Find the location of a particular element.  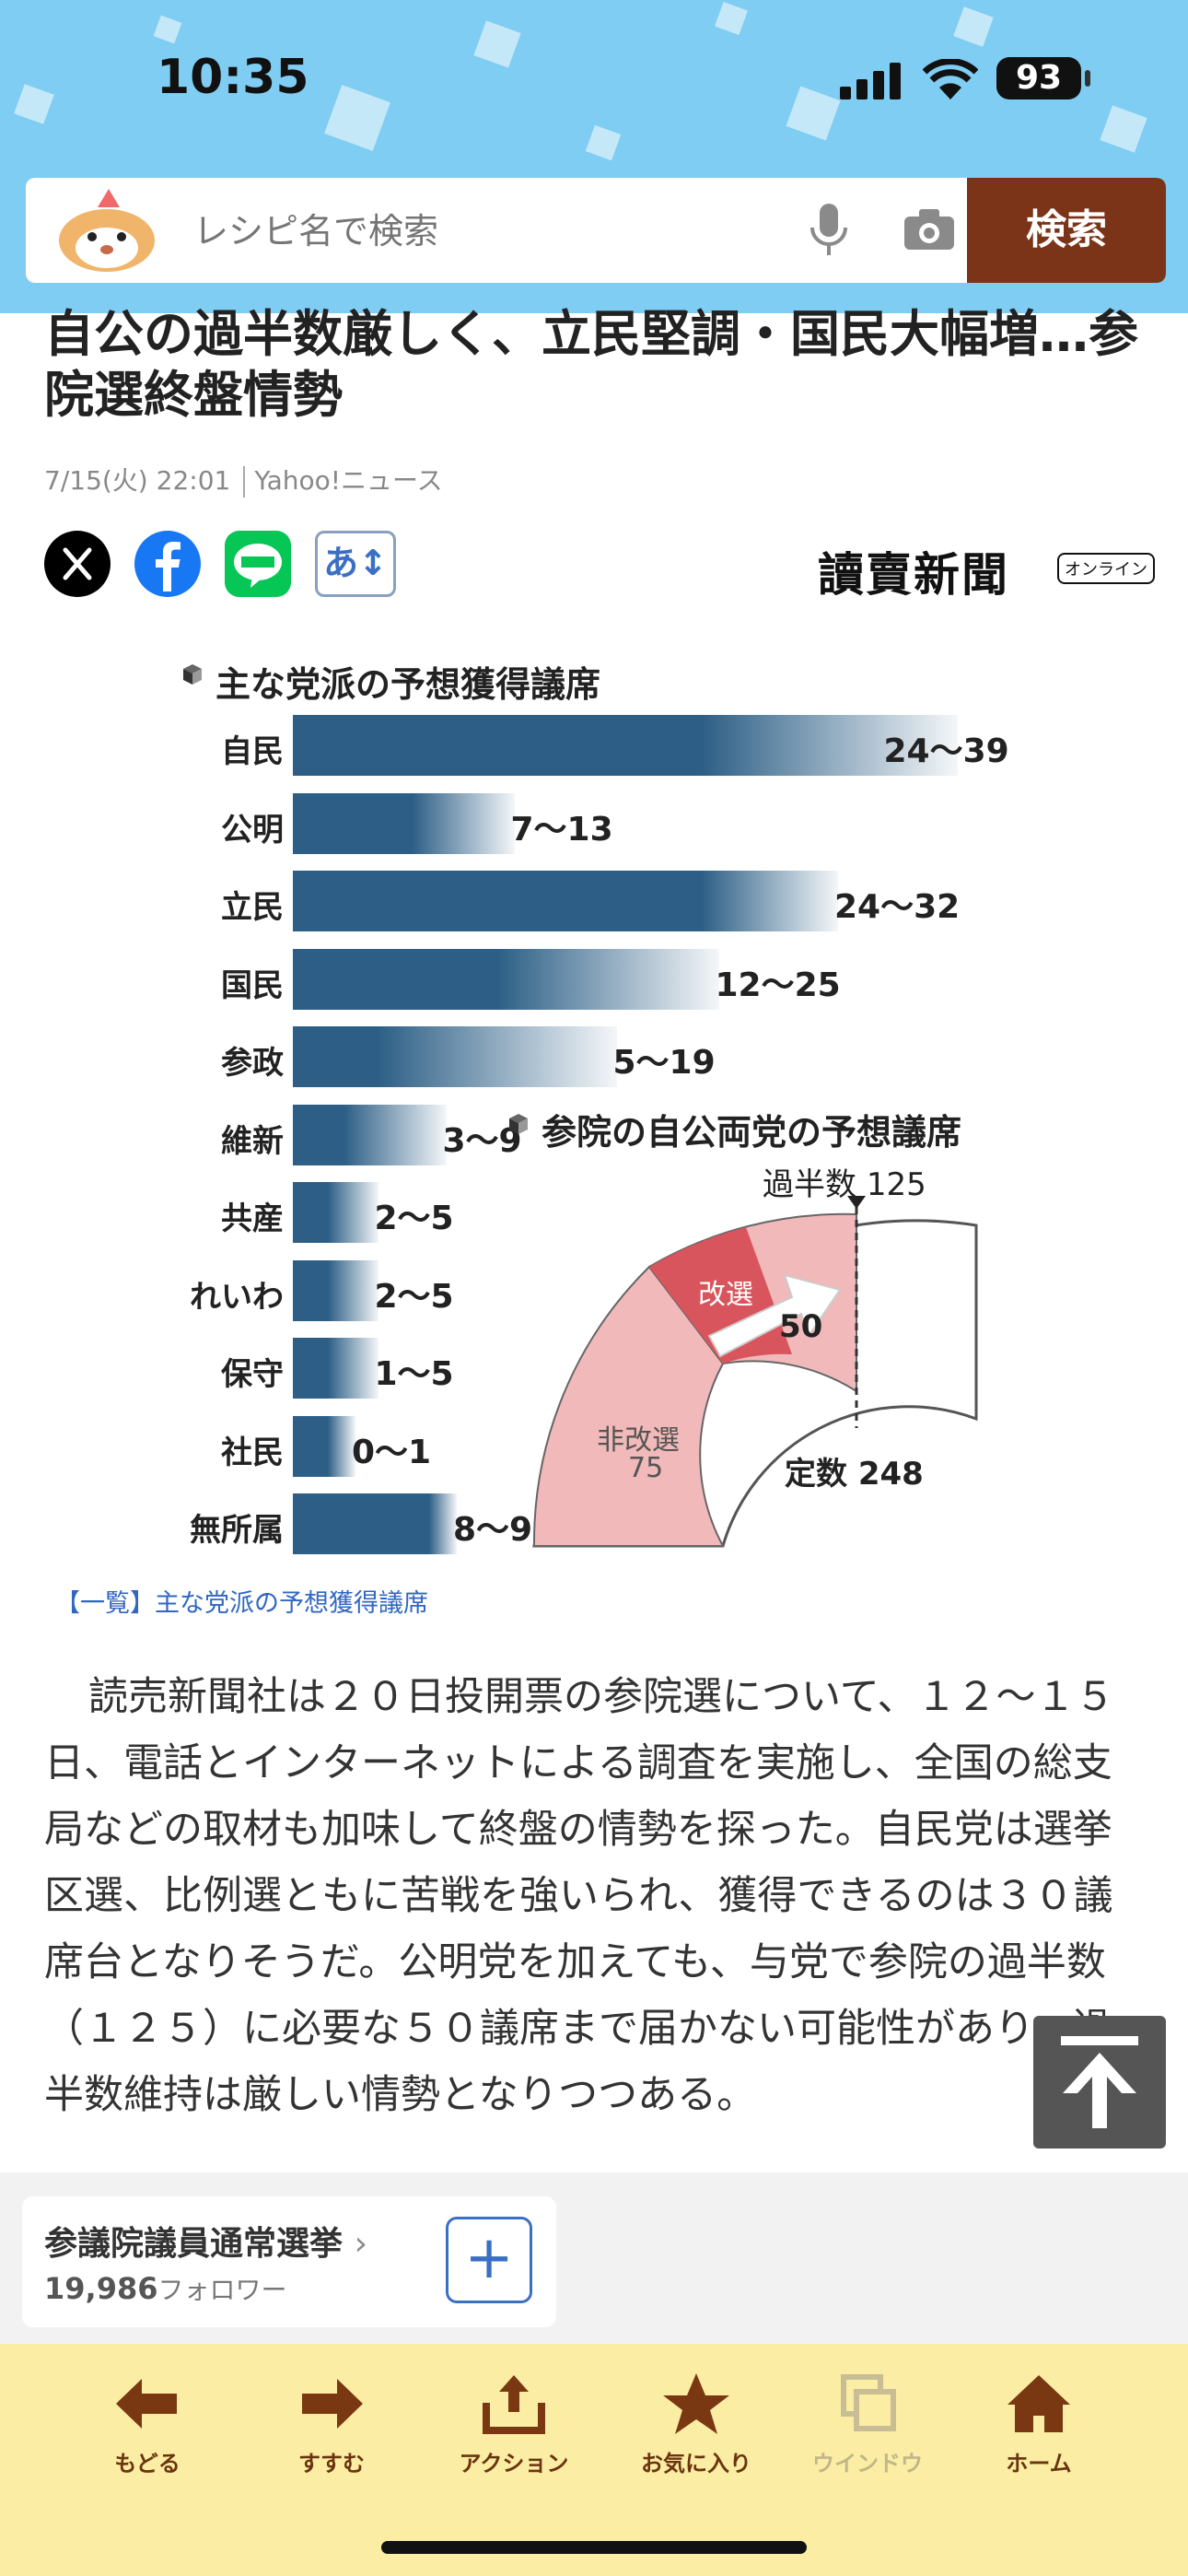

cellular-signal-icon is located at coordinates (870, 81).